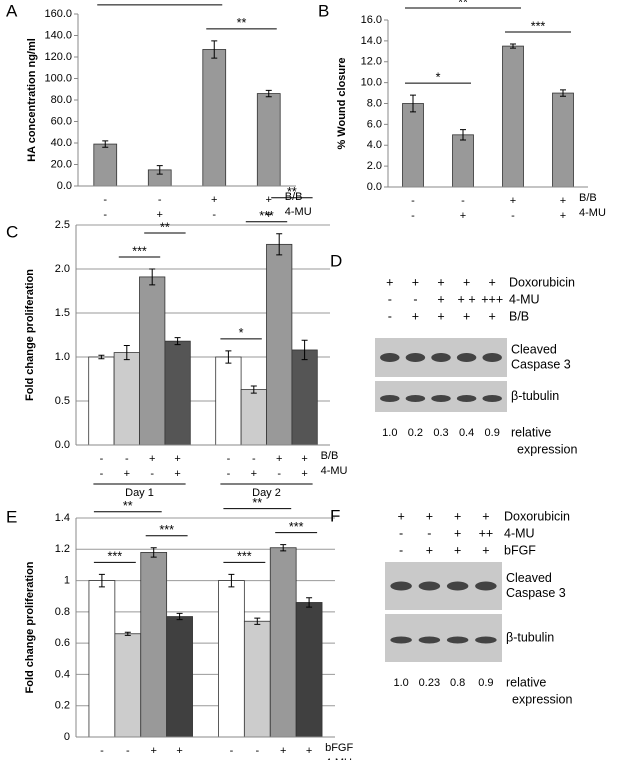  Describe the element at coordinates (323, 10) in the screenshot. I see `panel-label: B` at that location.